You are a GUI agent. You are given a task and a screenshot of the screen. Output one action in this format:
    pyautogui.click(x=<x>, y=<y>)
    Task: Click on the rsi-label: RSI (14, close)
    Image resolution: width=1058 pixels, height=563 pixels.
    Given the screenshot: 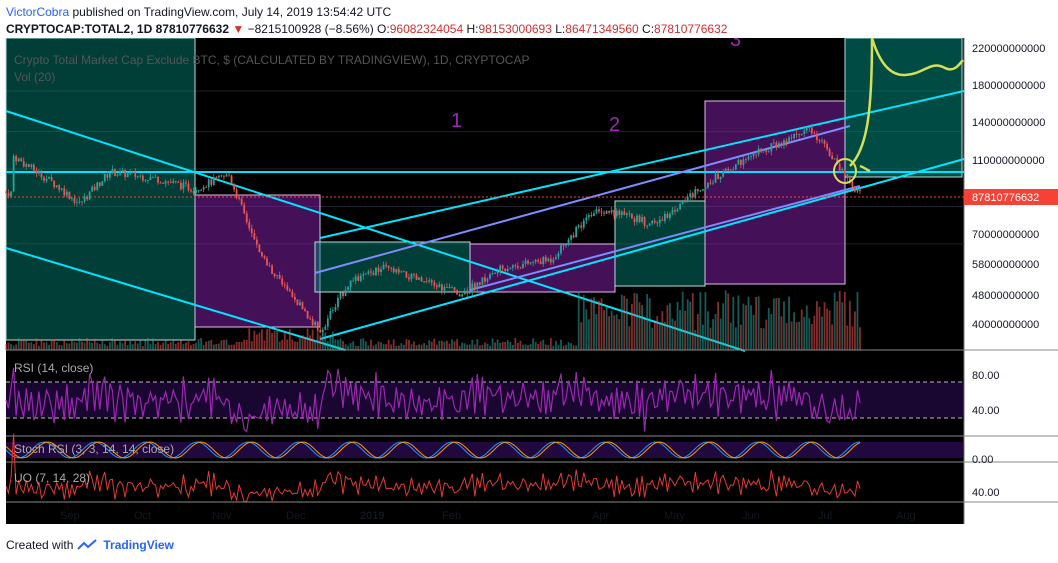 What is the action you would take?
    pyautogui.click(x=53, y=368)
    